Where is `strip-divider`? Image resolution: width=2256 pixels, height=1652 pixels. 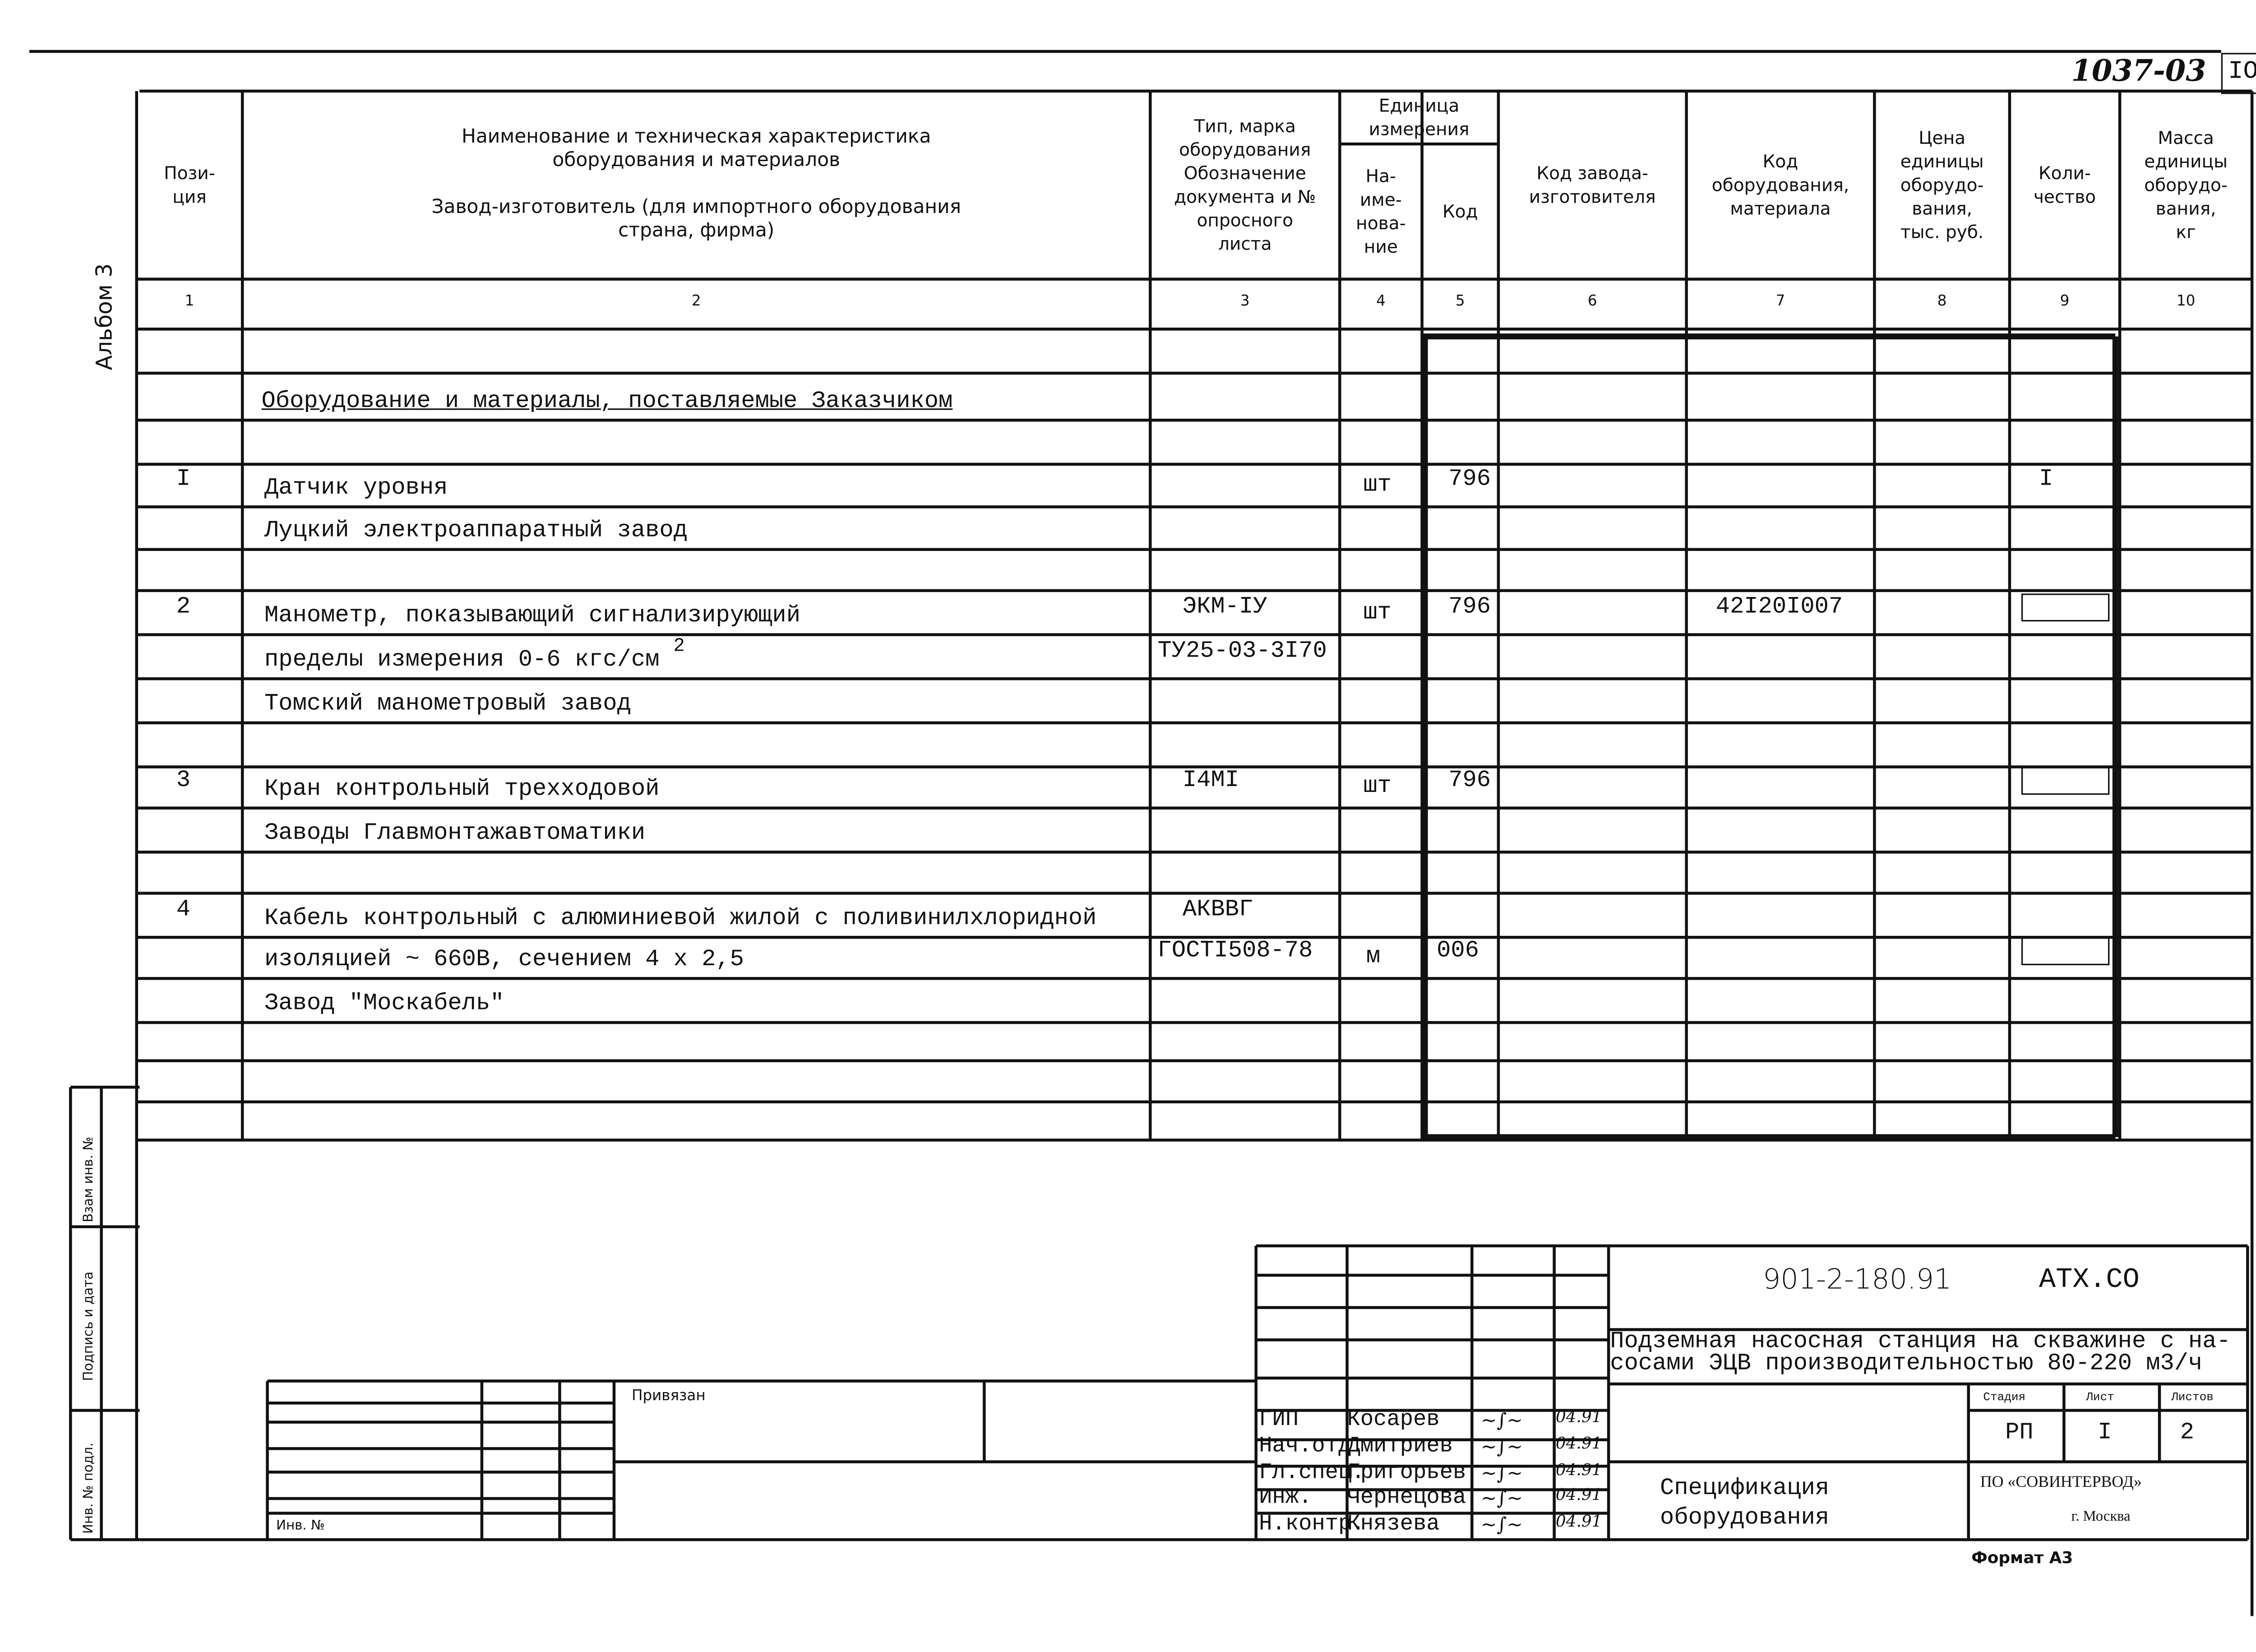
strip-divider is located at coordinates (101, 1313).